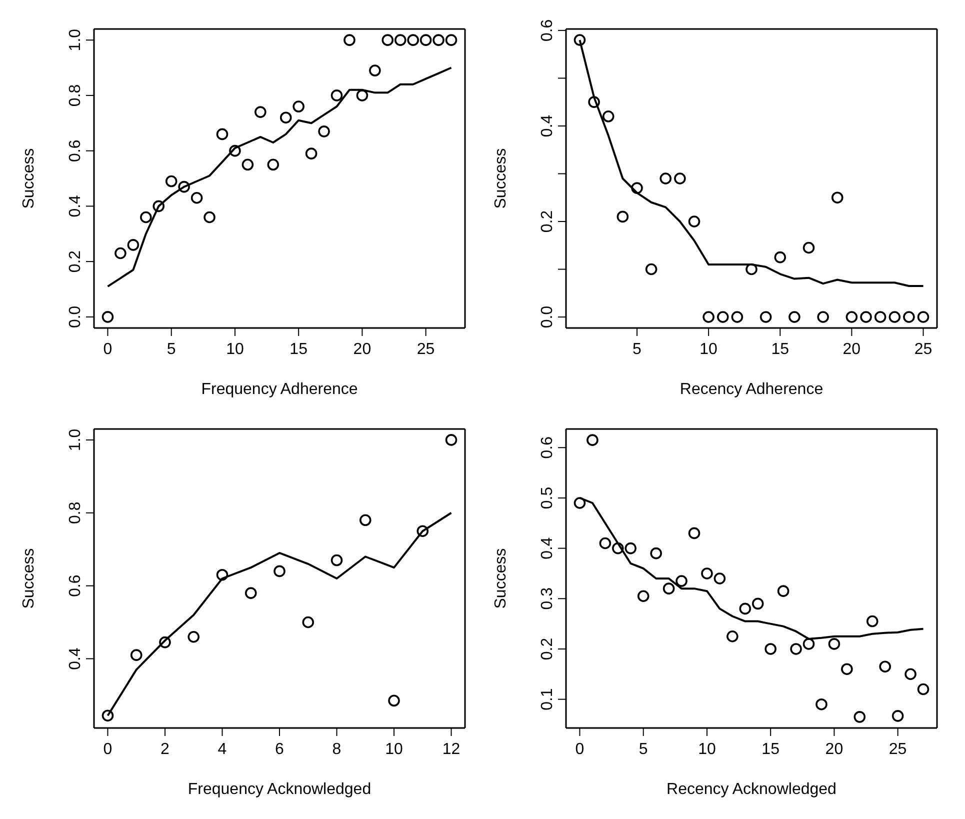 The width and height of the screenshot is (965, 819). What do you see at coordinates (75, 440) in the screenshot?
I see `y-tick-label: 1.0` at bounding box center [75, 440].